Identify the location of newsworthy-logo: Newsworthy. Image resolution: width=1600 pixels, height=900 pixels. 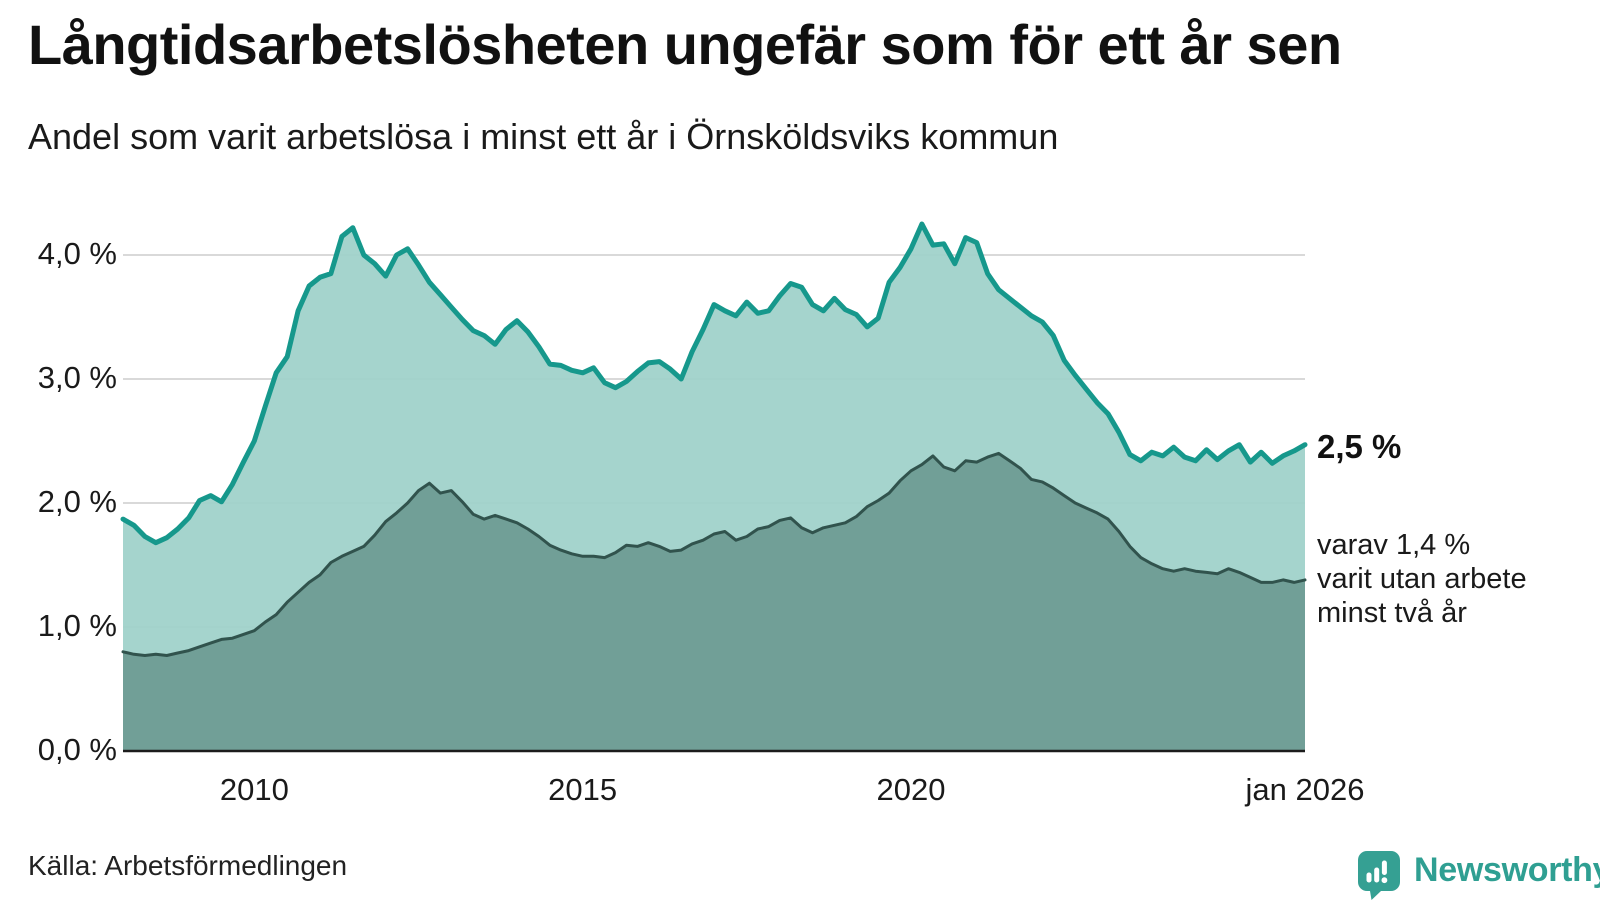
(1478, 874).